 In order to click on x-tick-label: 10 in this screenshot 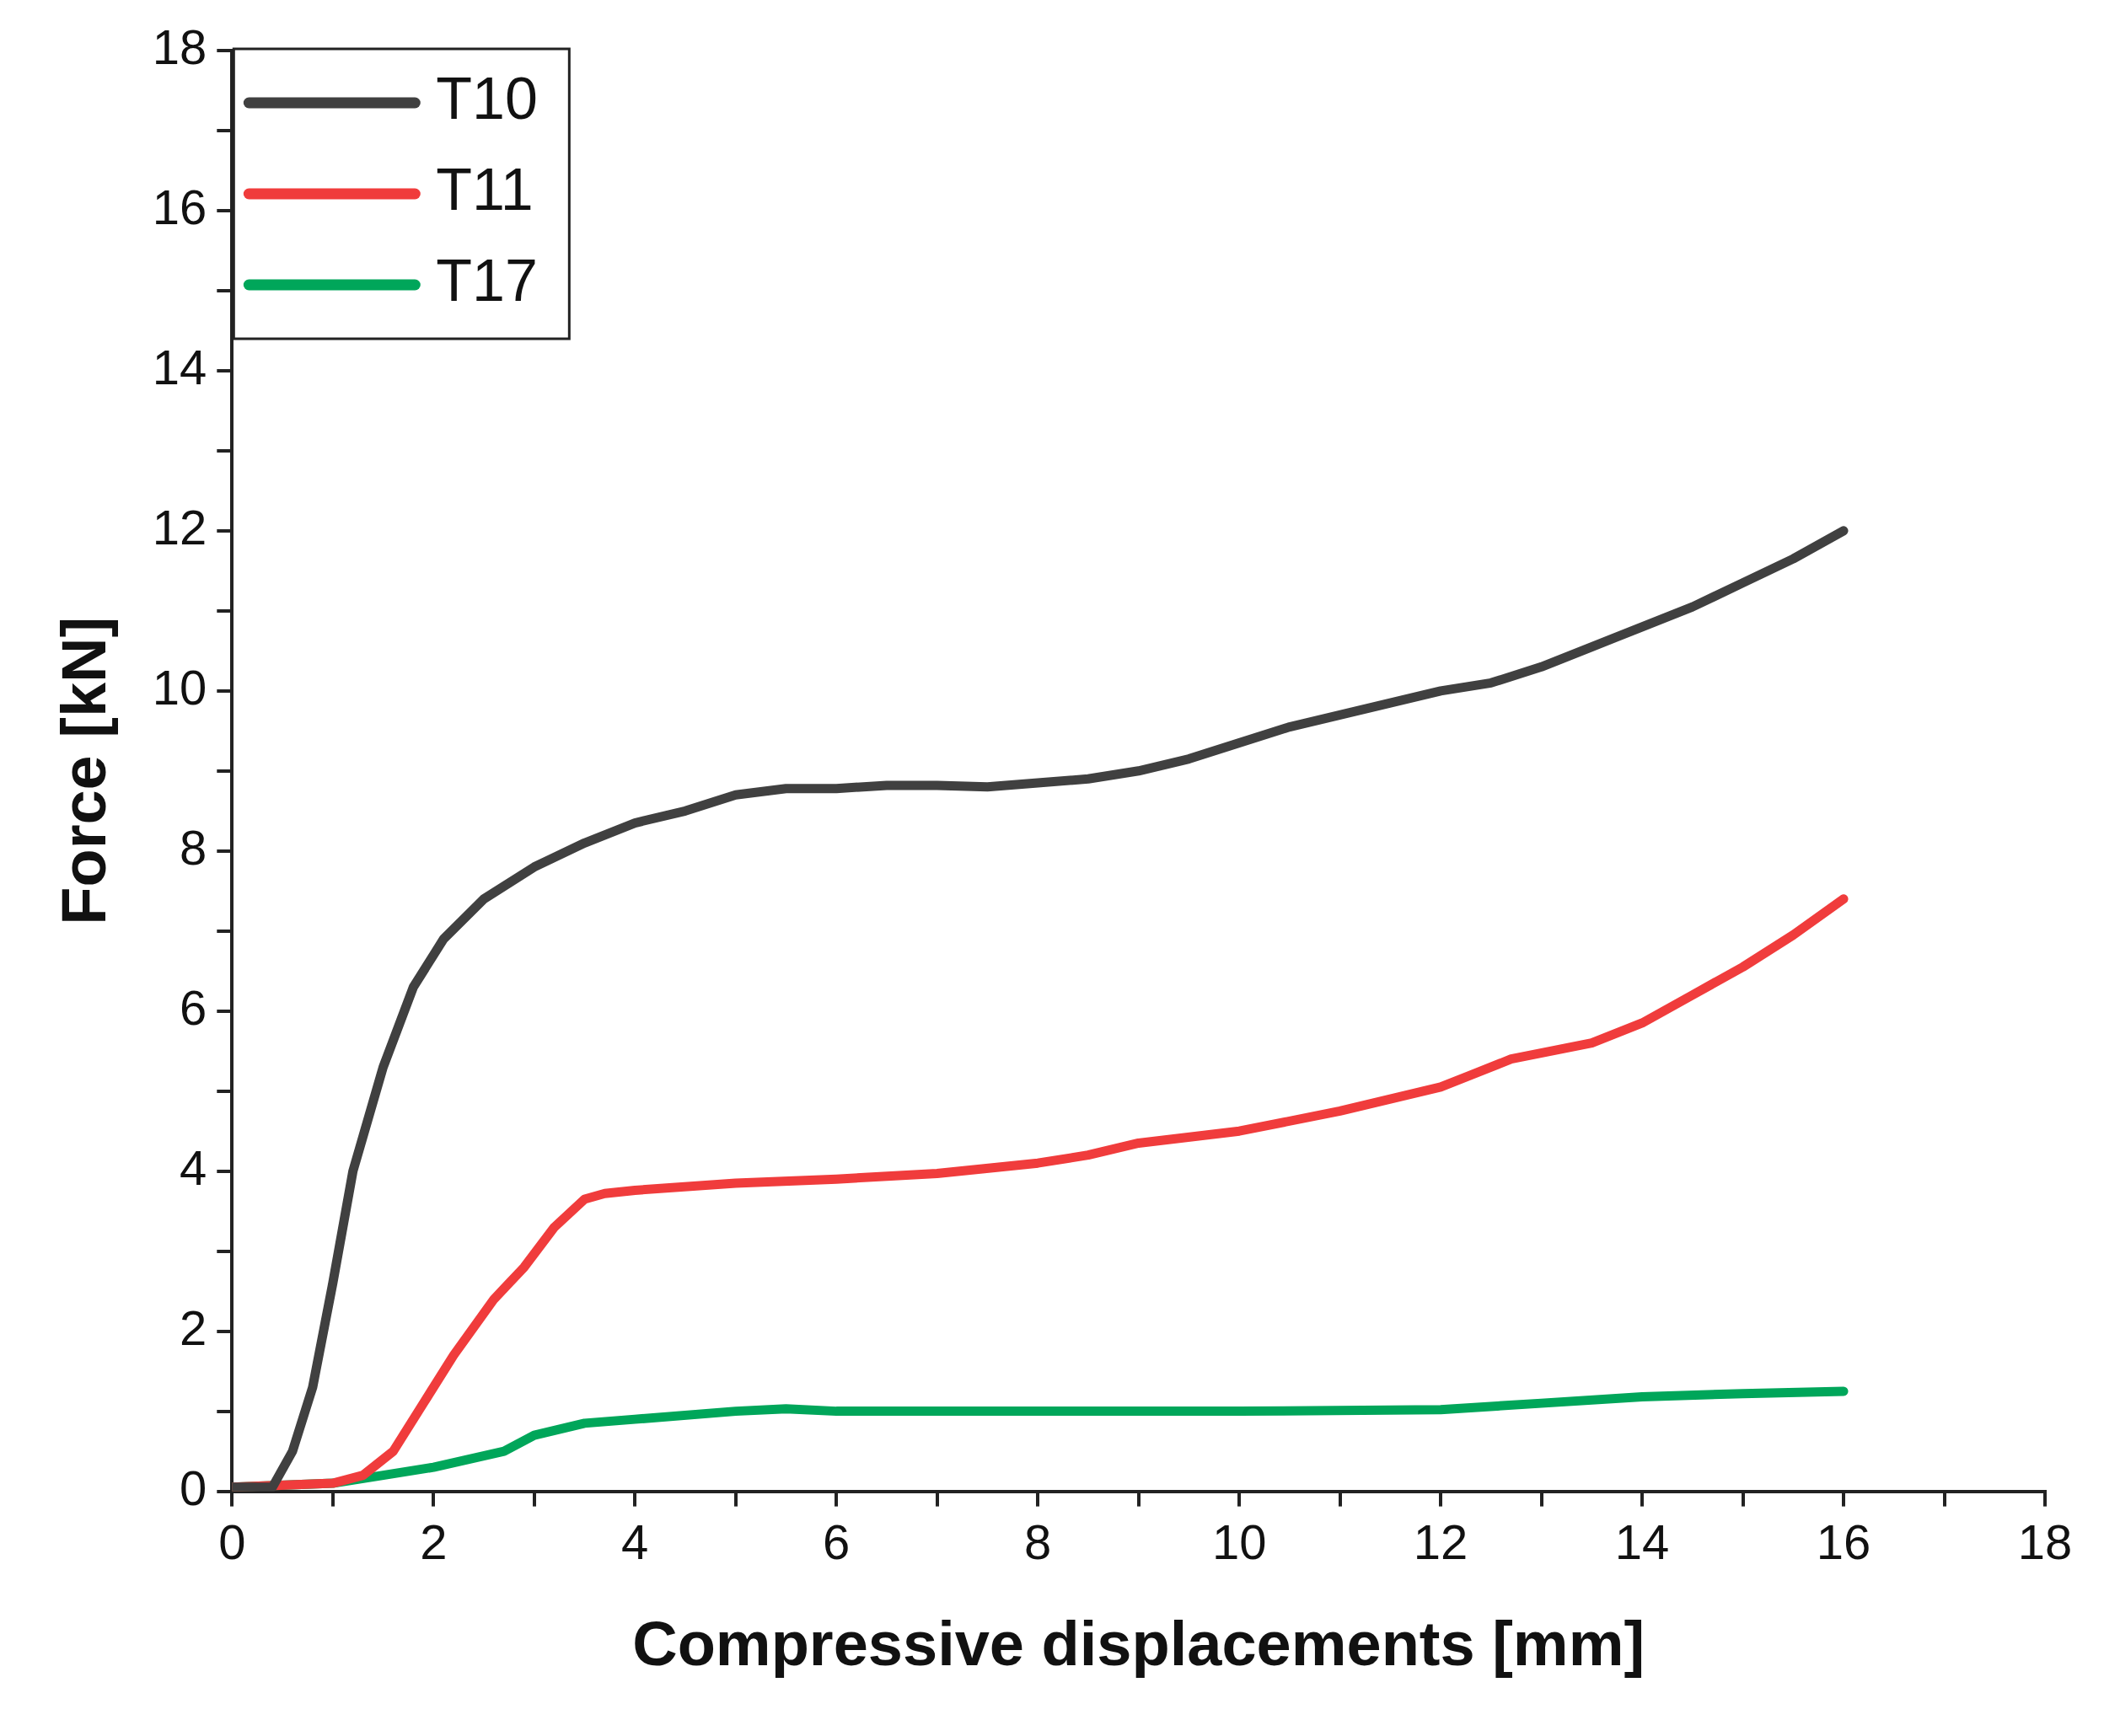, I will do `click(1239, 1542)`.